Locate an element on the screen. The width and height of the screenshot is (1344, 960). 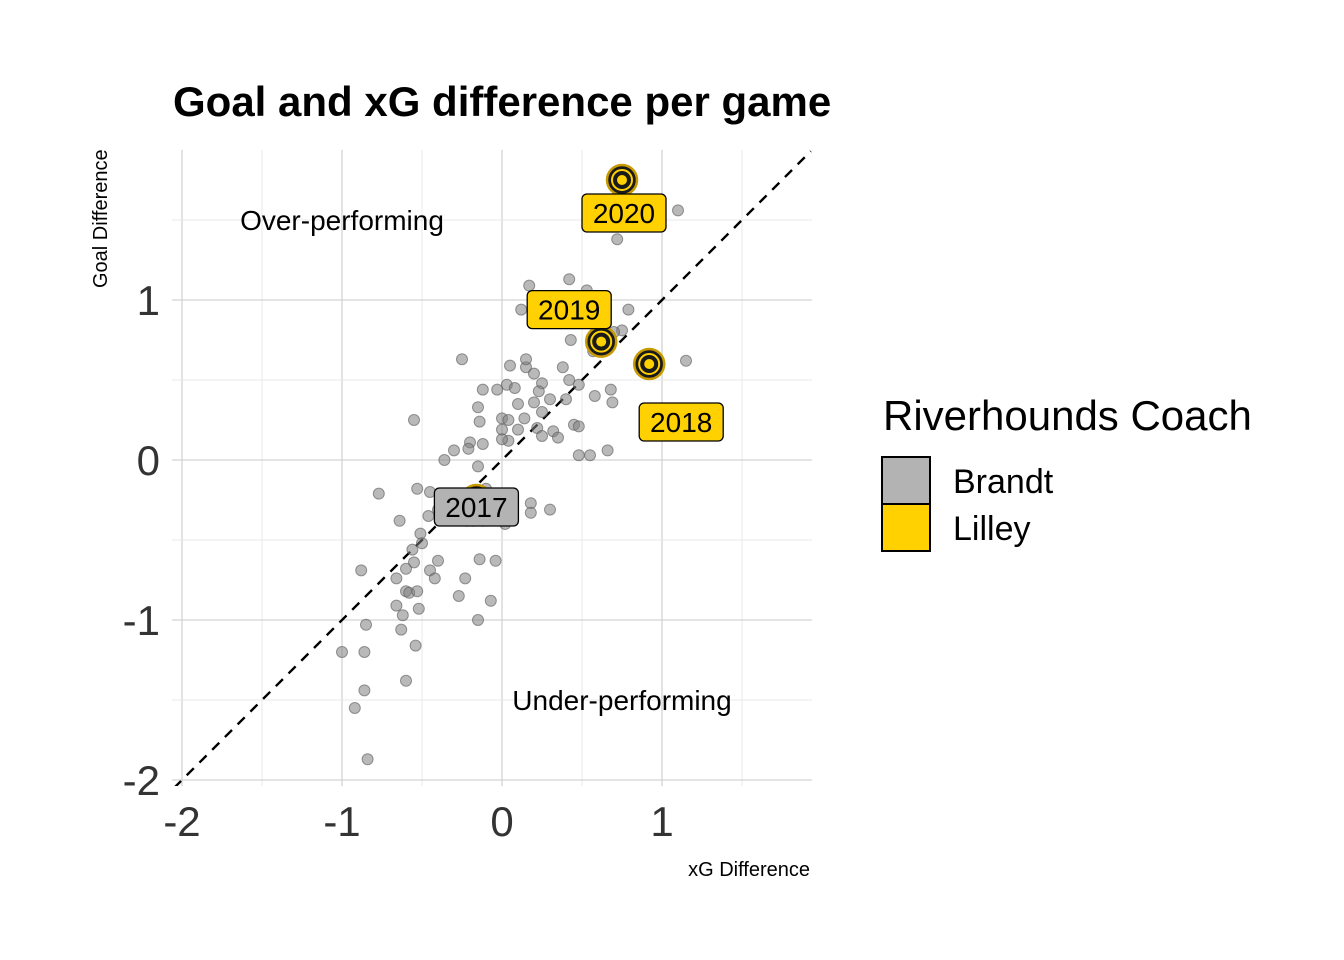
y-tick-label: 1 is located at coordinates (148, 300).